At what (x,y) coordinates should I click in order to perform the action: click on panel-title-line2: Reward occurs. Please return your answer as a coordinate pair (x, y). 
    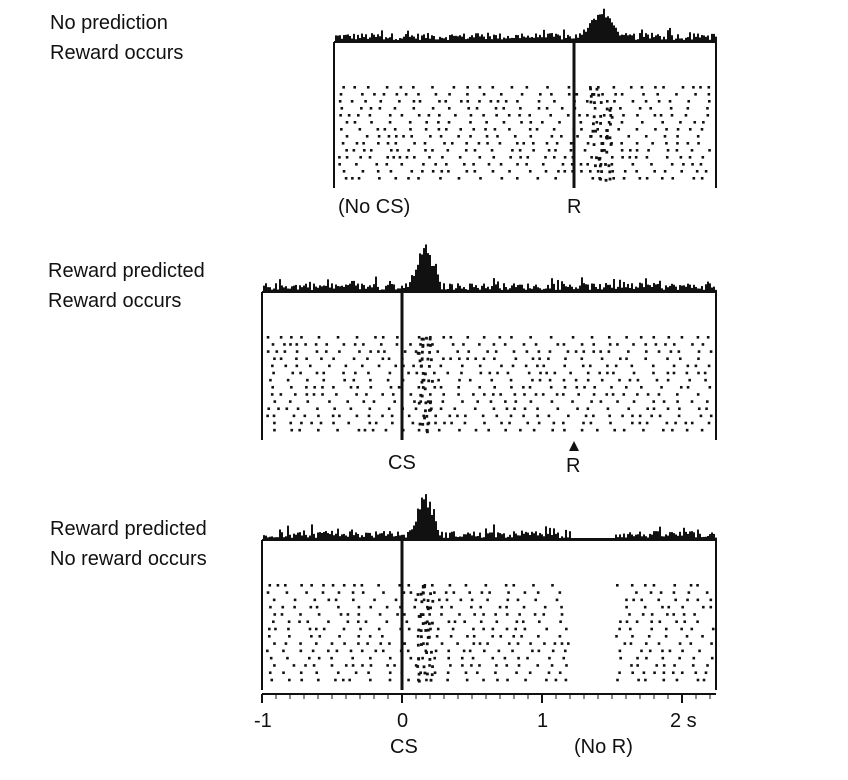
    Looking at the image, I should click on (115, 301).